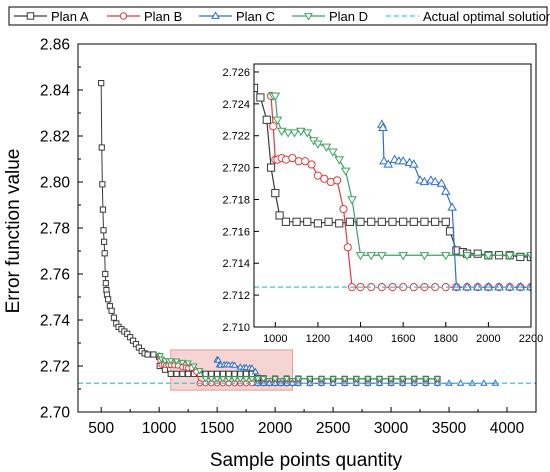 This screenshot has height=472, width=550. Describe the element at coordinates (236, 73) in the screenshot. I see `inset-y-tick-label: 2.726` at that location.